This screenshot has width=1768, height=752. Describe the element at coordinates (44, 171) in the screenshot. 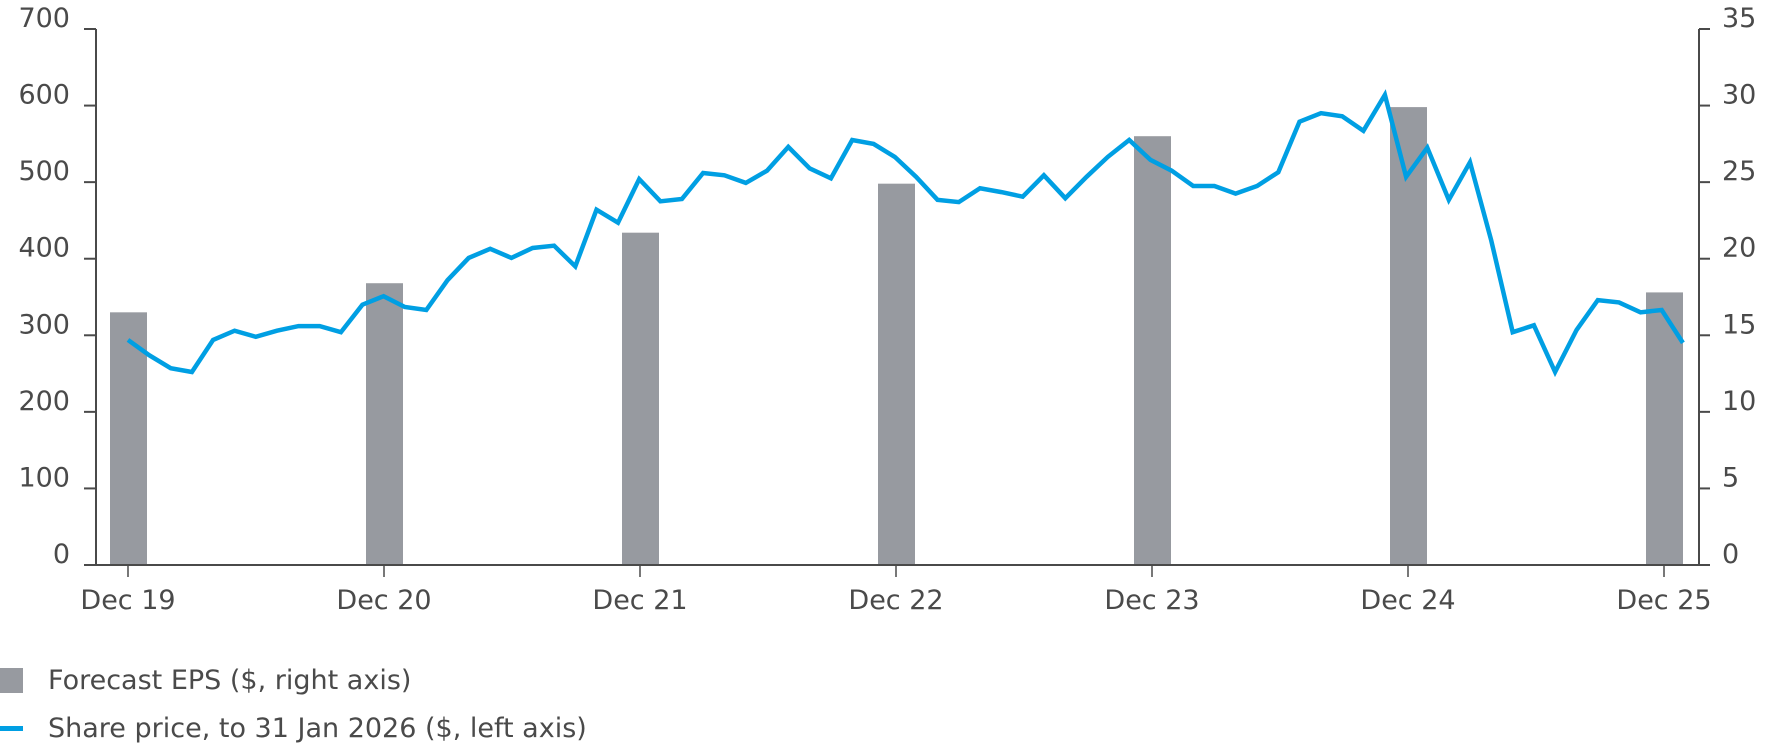

I see `left-tick-label: 500` at that location.